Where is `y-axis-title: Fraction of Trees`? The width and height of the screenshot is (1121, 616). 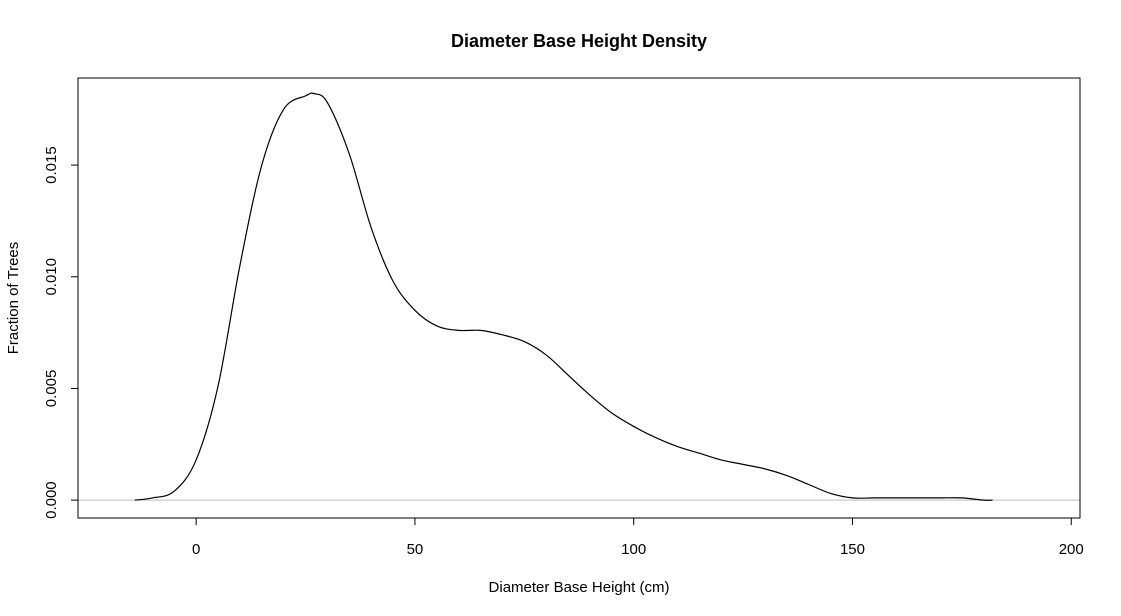
y-axis-title: Fraction of Trees is located at coordinates (13, 298).